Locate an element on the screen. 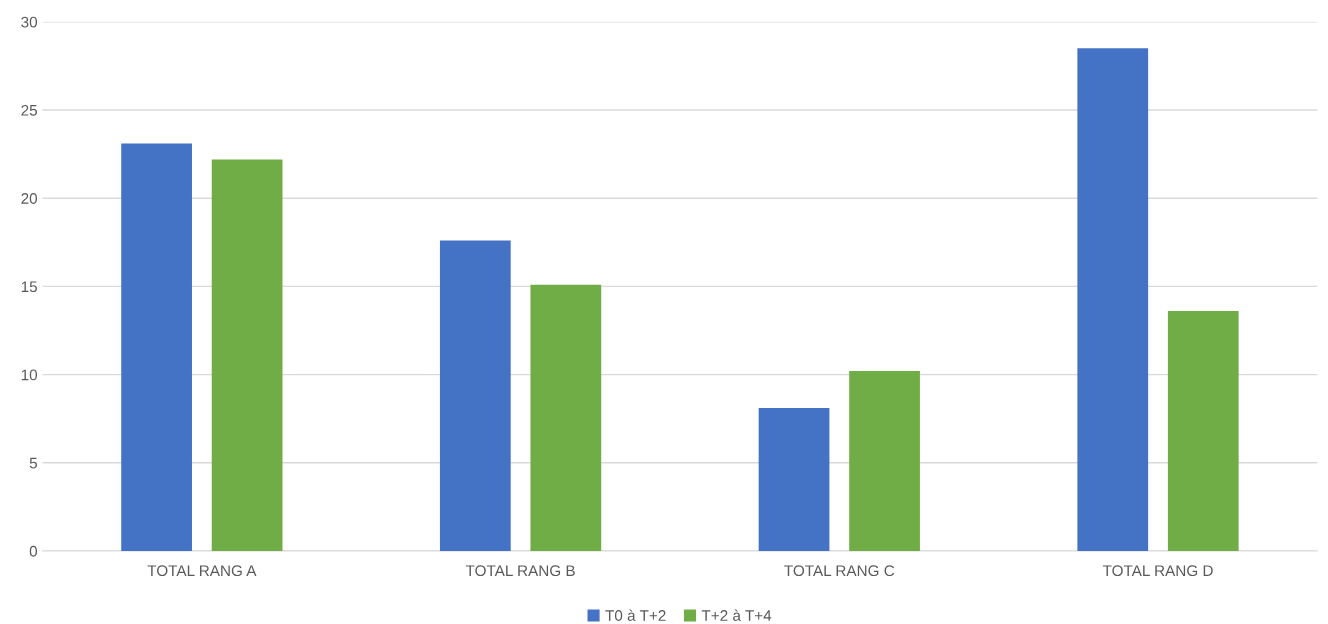  x-tick-label: TOTAL RANG B is located at coordinates (520, 571).